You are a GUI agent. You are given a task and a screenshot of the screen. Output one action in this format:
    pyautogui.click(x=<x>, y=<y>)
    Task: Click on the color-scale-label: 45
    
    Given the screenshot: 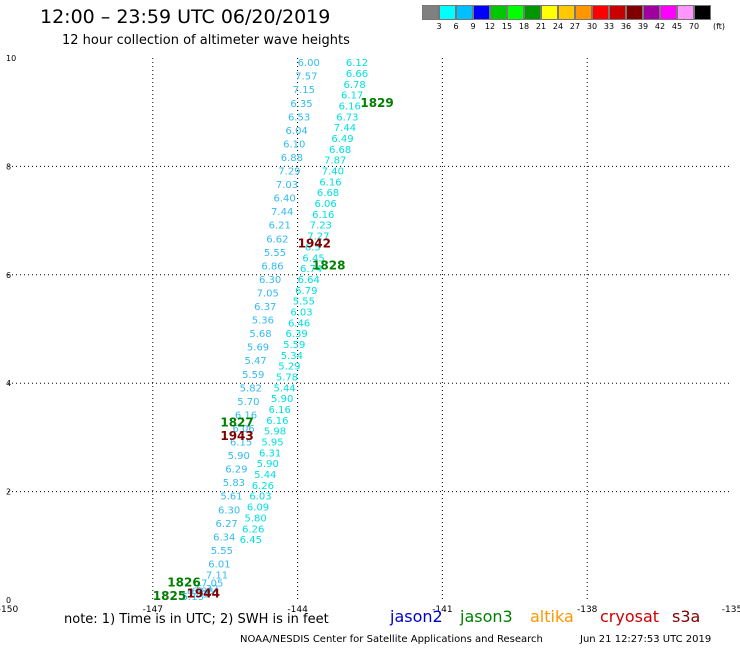 What is the action you would take?
    pyautogui.click(x=677, y=26)
    